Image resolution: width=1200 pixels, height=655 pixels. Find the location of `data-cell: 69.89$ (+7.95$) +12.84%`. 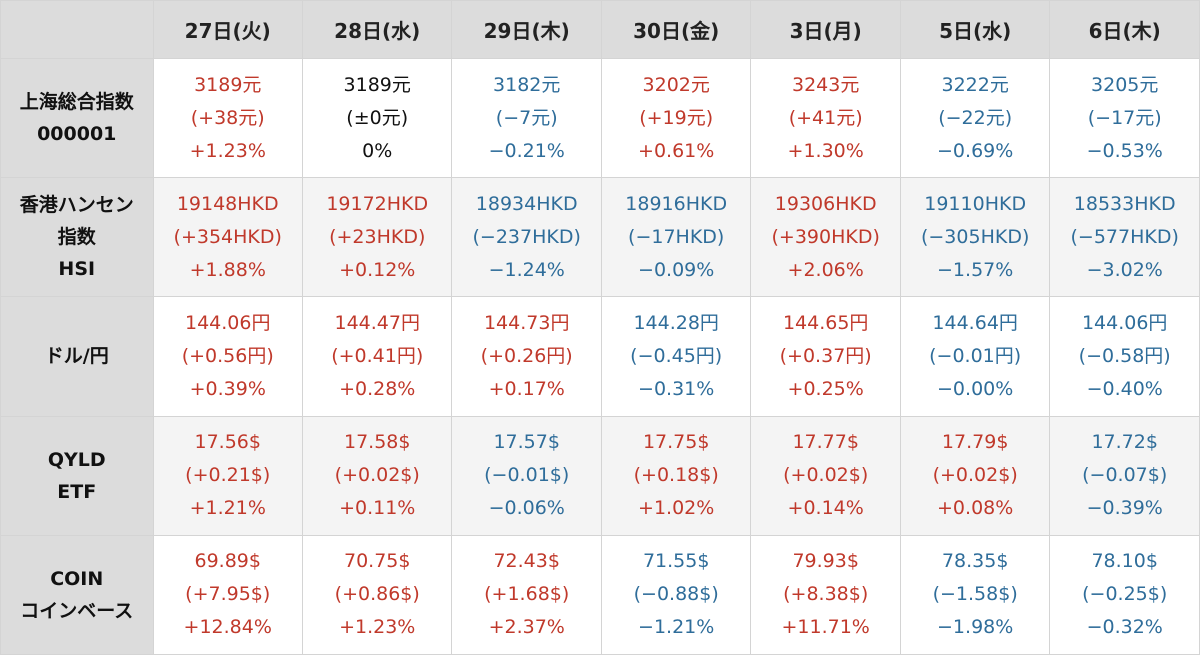

data-cell: 69.89$ (+7.95$) +12.84% is located at coordinates (227, 594).